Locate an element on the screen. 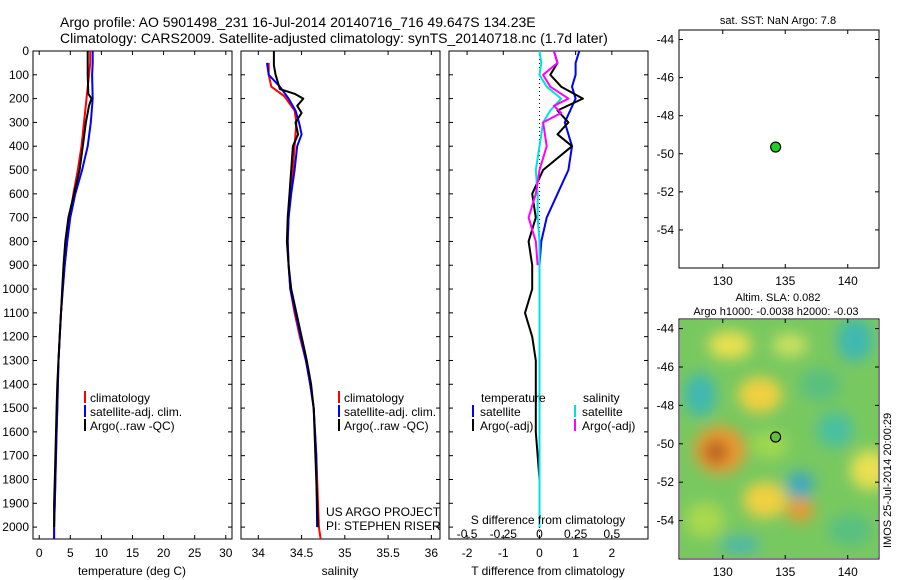 The width and height of the screenshot is (900, 580). depth-tick-label: 1400 is located at coordinates (15, 384).